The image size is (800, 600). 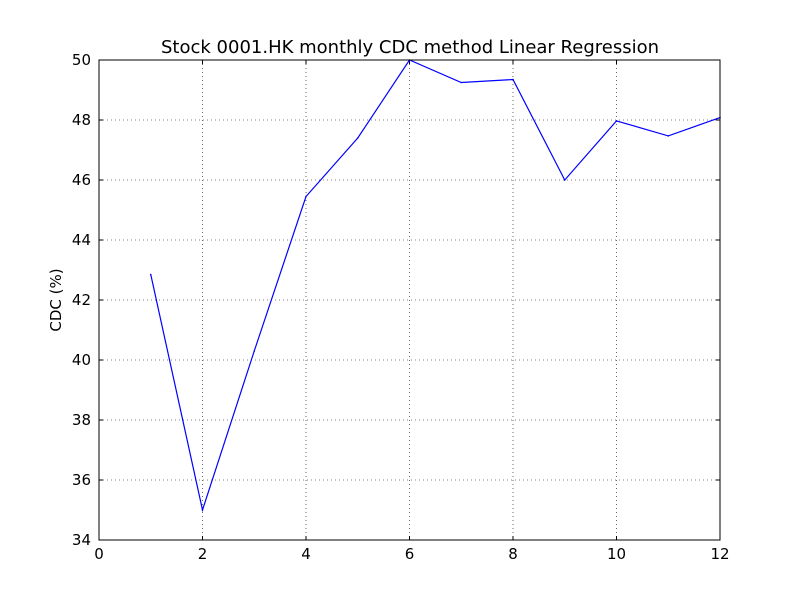 What do you see at coordinates (81, 180) in the screenshot?
I see `y-tick-label: 46` at bounding box center [81, 180].